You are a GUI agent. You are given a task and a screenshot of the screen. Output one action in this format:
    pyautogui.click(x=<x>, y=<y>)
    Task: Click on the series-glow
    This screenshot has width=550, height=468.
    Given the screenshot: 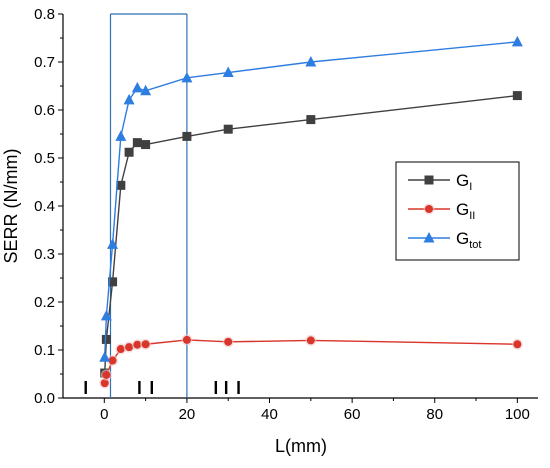 What is the action you would take?
    pyautogui.click(x=311, y=361)
    